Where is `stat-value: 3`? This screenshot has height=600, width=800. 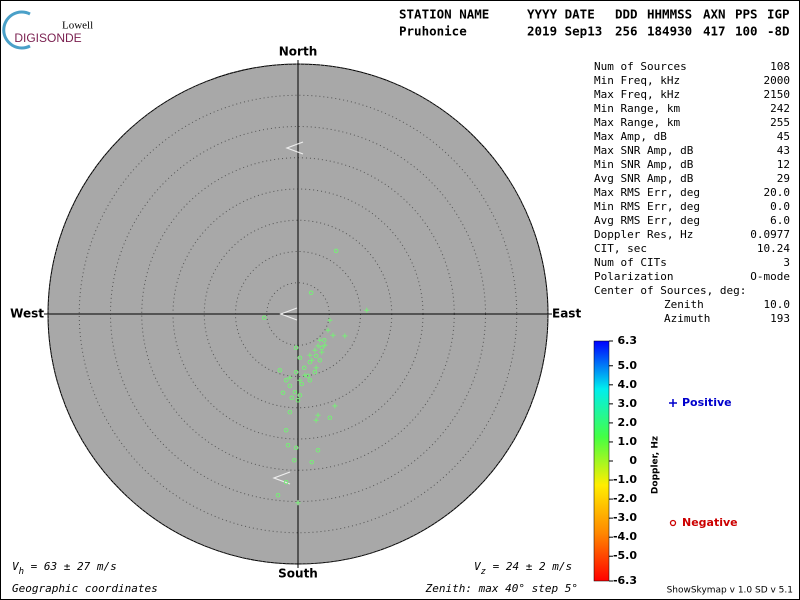
stat-value: 3 is located at coordinates (786, 262).